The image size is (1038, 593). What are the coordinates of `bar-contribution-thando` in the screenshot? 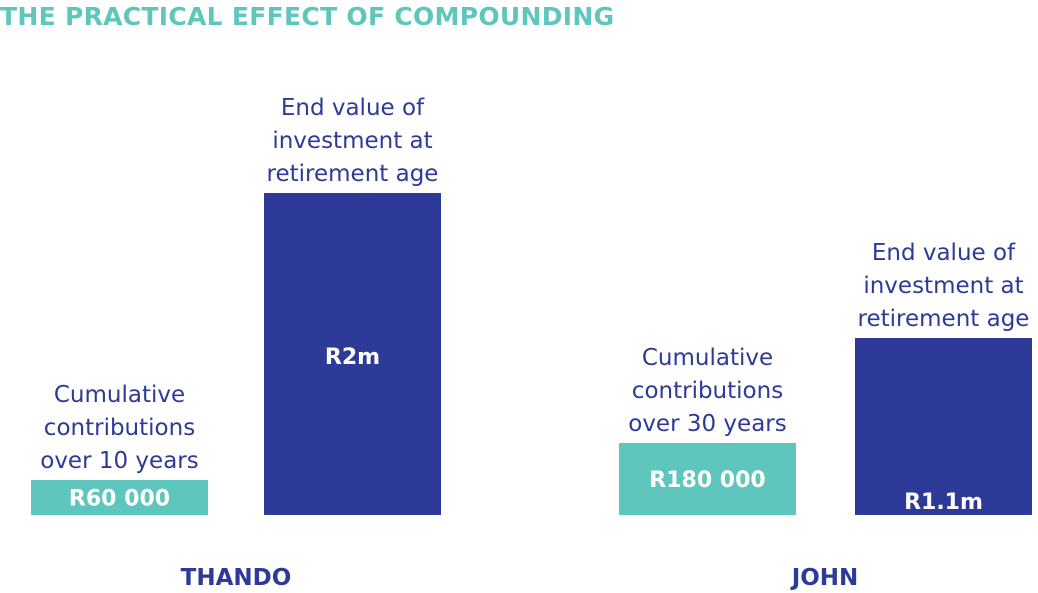 It's located at (119, 497).